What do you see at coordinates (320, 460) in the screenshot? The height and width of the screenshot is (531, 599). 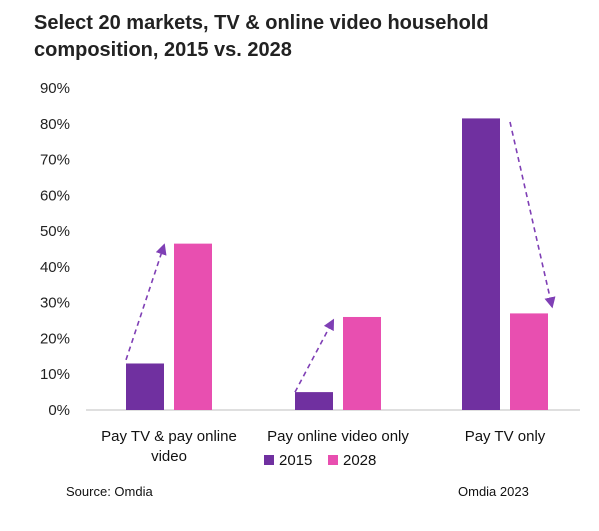 I see `legend: 2015 2028` at bounding box center [320, 460].